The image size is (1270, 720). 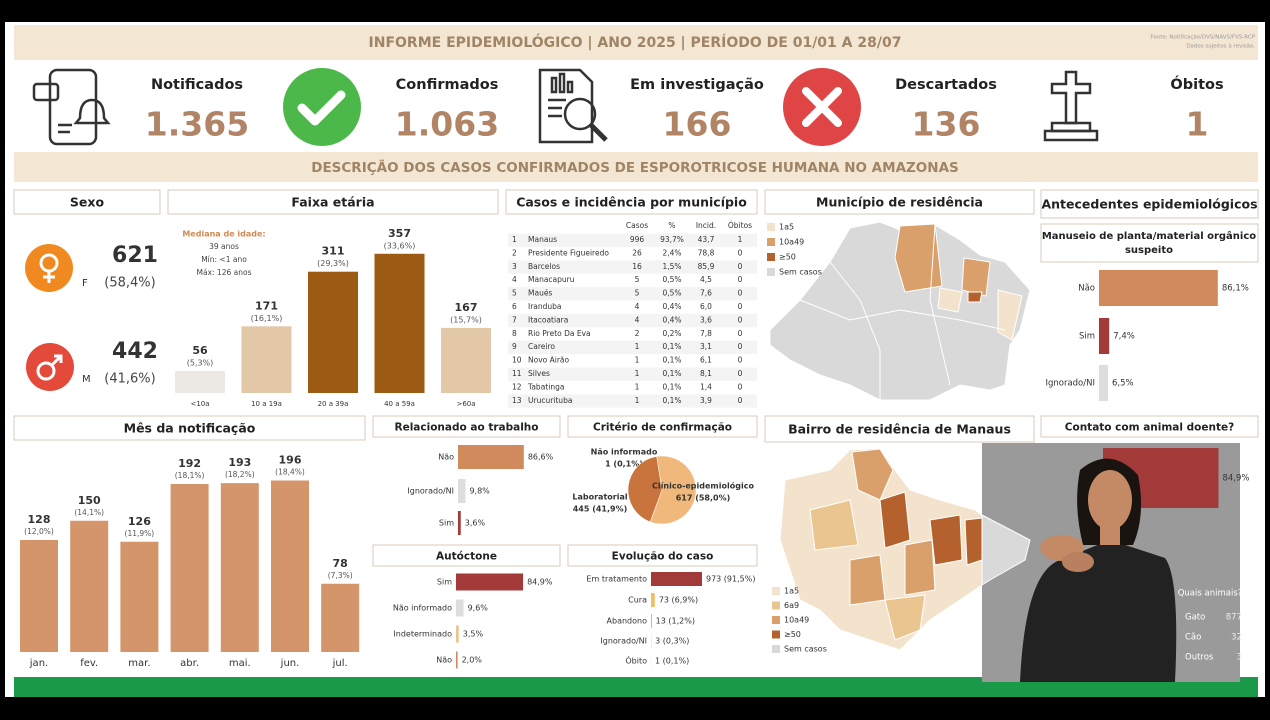 What do you see at coordinates (637, 239) in the screenshot?
I see `table-cell: 996` at bounding box center [637, 239].